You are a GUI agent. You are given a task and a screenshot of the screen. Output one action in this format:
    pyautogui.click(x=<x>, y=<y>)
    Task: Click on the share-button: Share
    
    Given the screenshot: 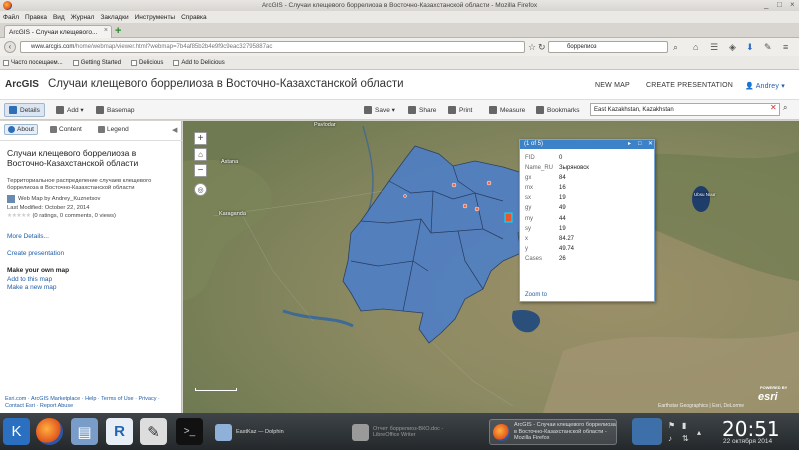 What is the action you would take?
    pyautogui.click(x=422, y=110)
    